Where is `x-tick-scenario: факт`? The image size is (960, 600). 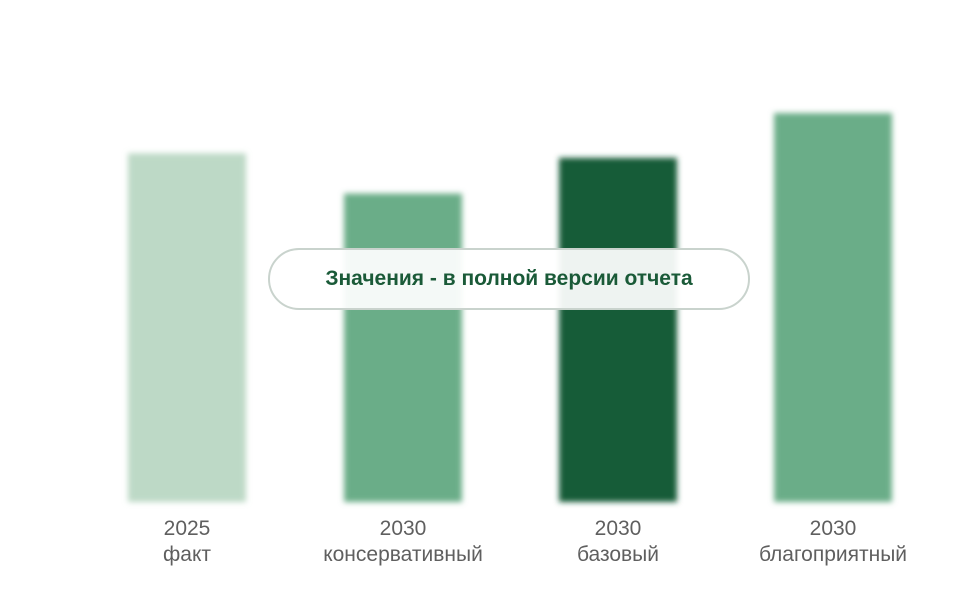 x-tick-scenario: факт is located at coordinates (187, 554).